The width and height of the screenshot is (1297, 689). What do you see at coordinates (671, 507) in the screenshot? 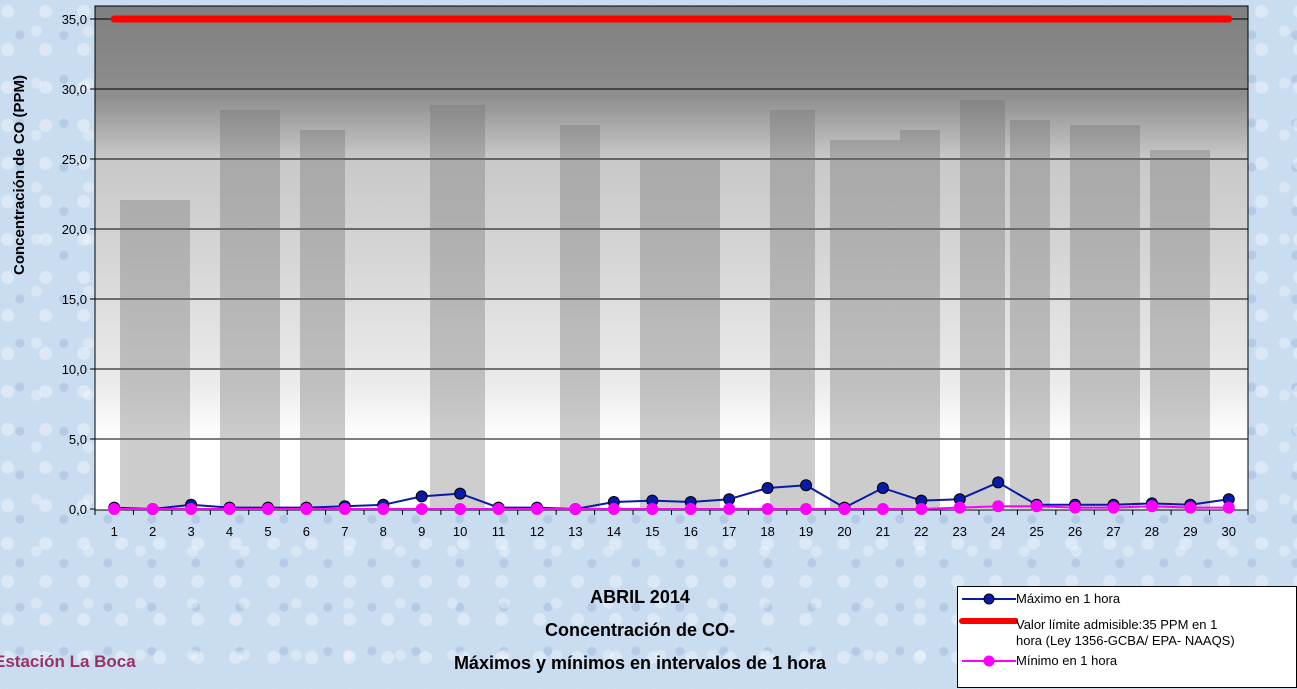
I see `series-line-min` at bounding box center [671, 507].